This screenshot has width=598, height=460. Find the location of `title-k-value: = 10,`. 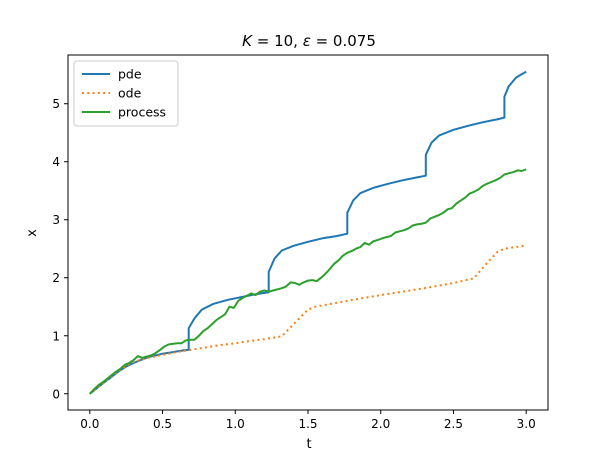

title-k-value: = 10, is located at coordinates (277, 41).